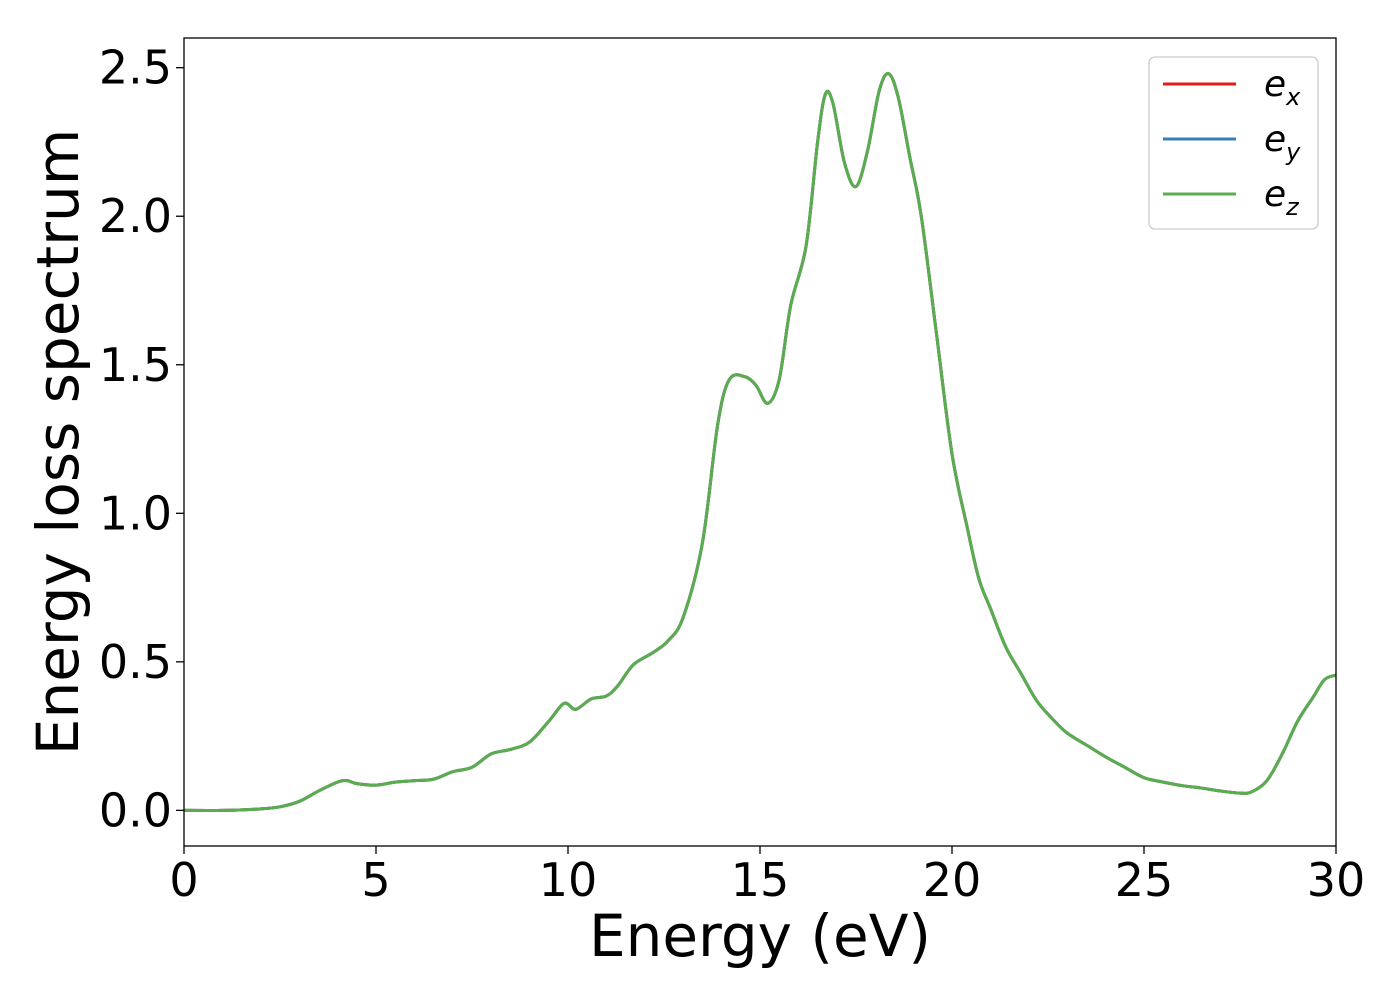 The image size is (1400, 1000). I want to click on y-tick-label: 1.0, so click(135, 513).